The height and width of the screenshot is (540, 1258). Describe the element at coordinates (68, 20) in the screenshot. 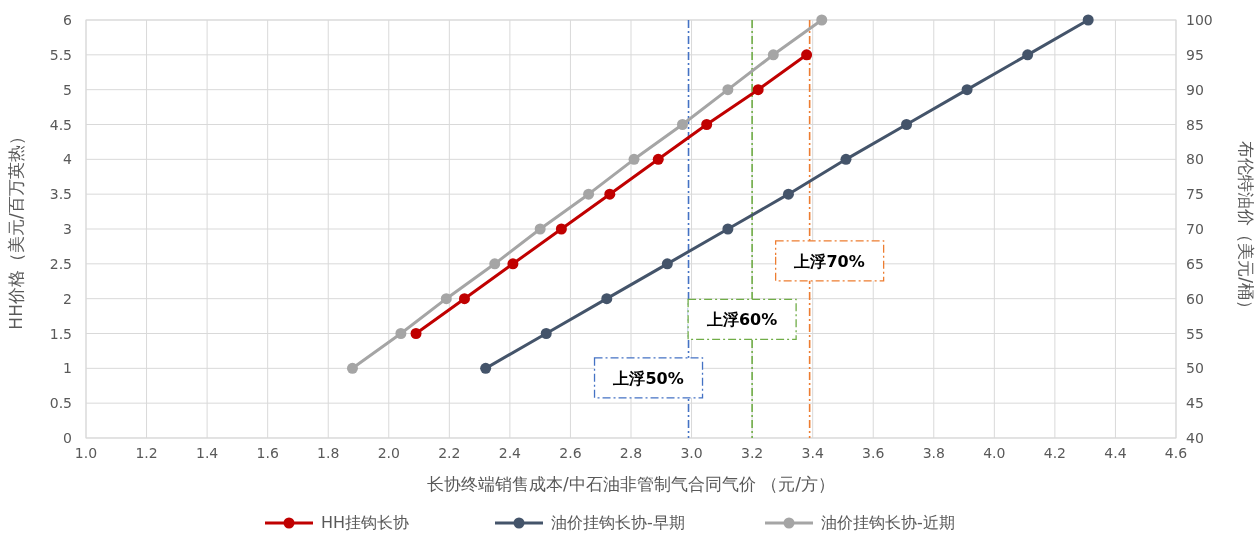

I see `y-tick-label: 6` at that location.